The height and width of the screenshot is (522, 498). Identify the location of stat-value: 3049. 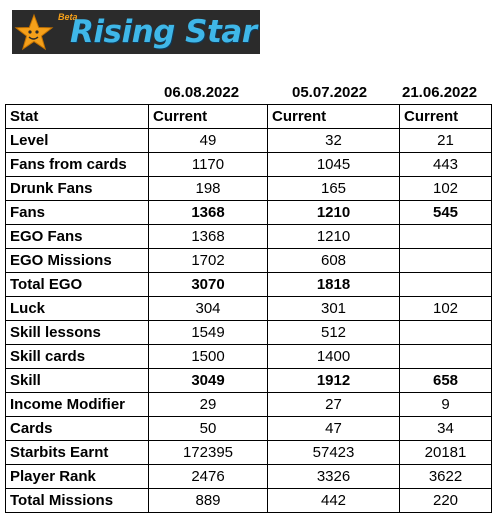
(208, 380).